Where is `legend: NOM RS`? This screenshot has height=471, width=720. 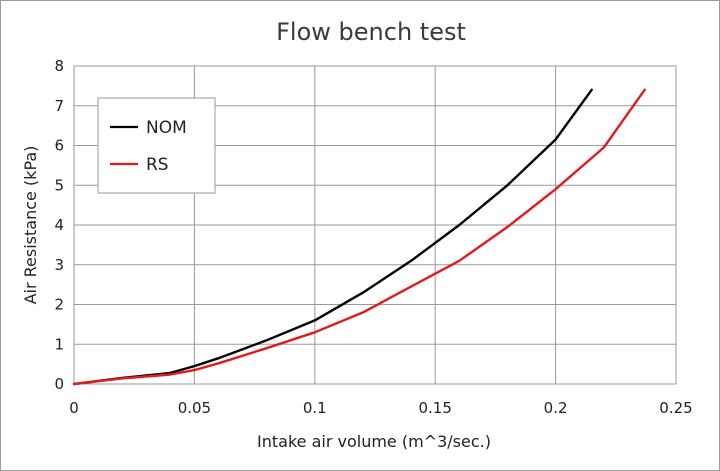
legend: NOM RS is located at coordinates (156, 145).